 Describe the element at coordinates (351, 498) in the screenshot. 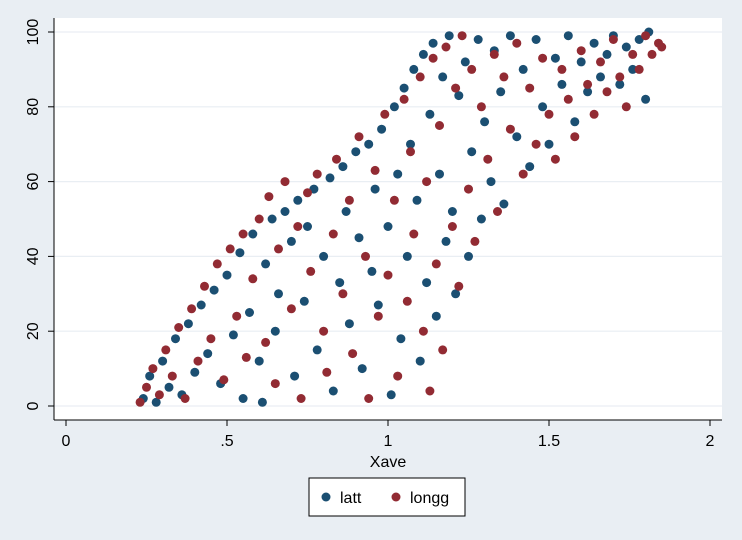

I see `legend-label-latt: latt` at that location.